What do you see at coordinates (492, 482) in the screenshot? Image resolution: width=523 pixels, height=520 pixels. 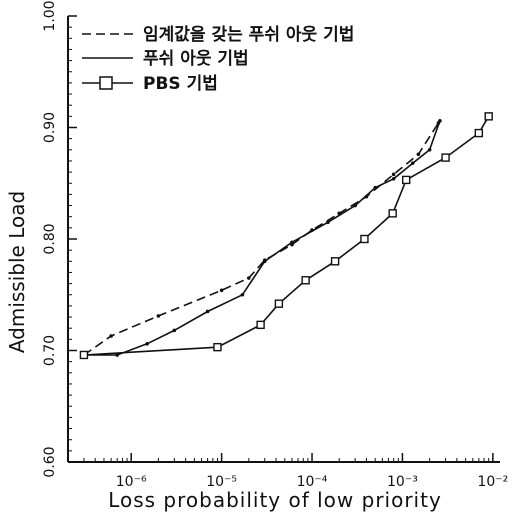 I see `x-tick-label: 10⁻²` at bounding box center [492, 482].